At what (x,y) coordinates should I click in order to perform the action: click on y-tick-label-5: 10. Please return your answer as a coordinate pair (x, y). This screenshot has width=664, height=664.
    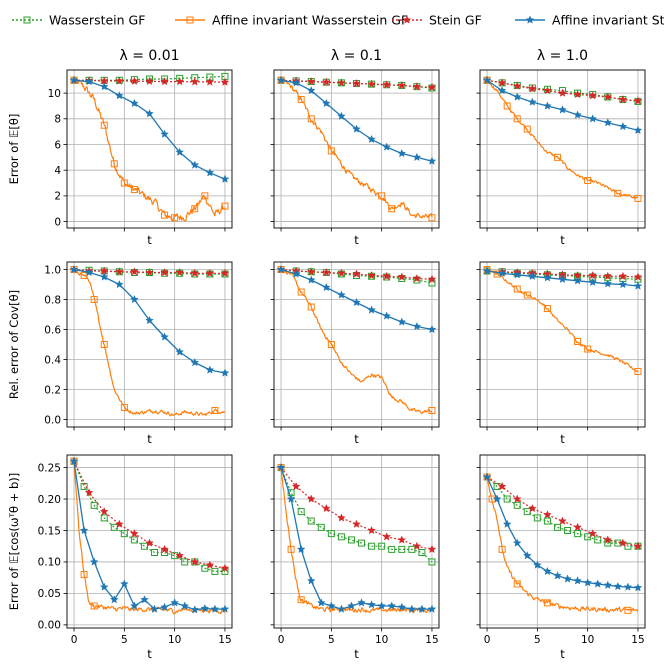
    Looking at the image, I should click on (54, 94).